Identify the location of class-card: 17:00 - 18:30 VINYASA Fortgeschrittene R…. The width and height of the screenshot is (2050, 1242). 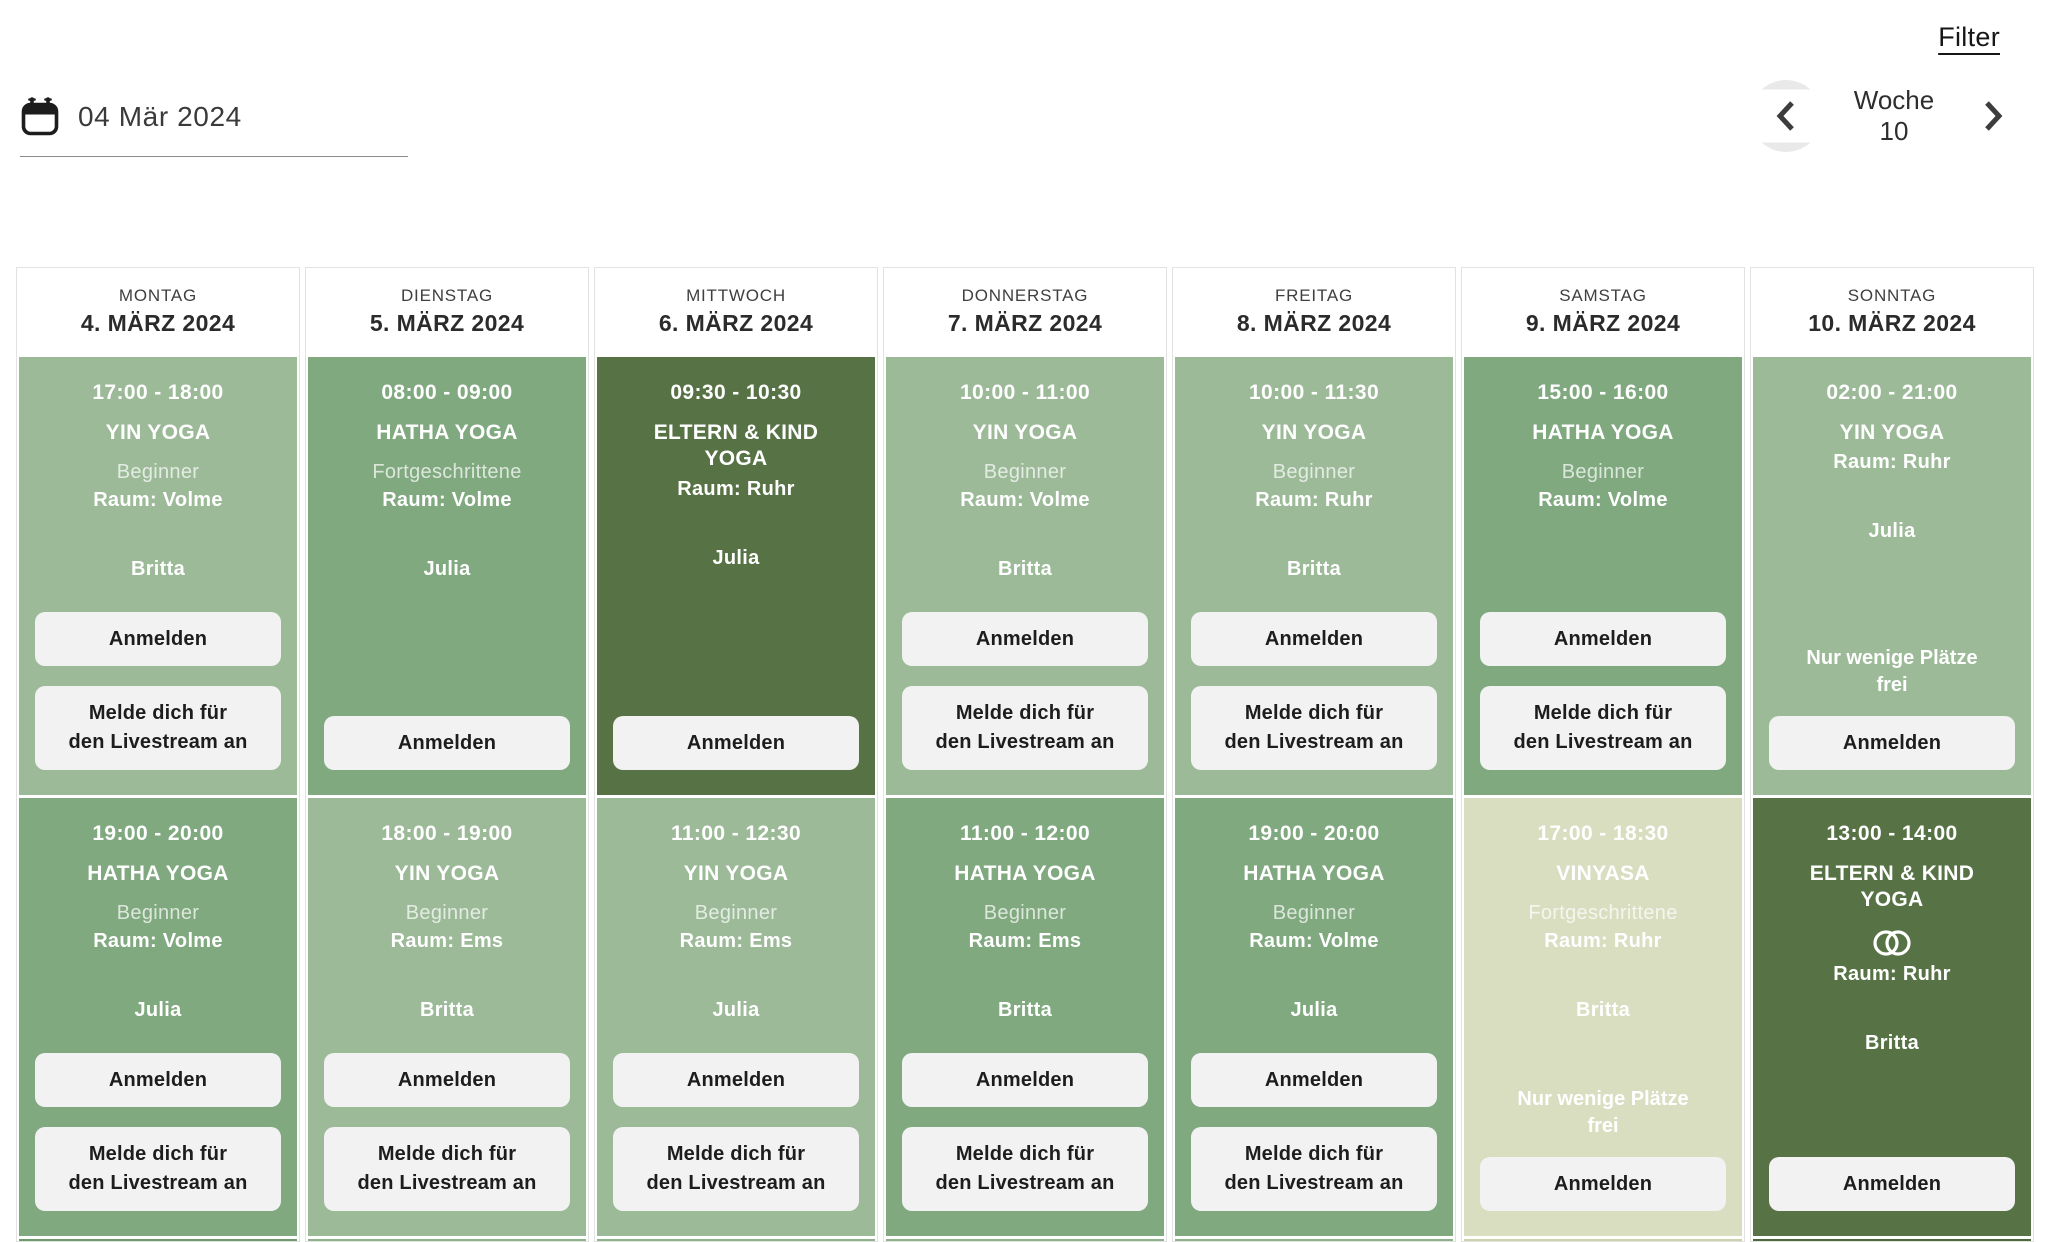
(1603, 1017).